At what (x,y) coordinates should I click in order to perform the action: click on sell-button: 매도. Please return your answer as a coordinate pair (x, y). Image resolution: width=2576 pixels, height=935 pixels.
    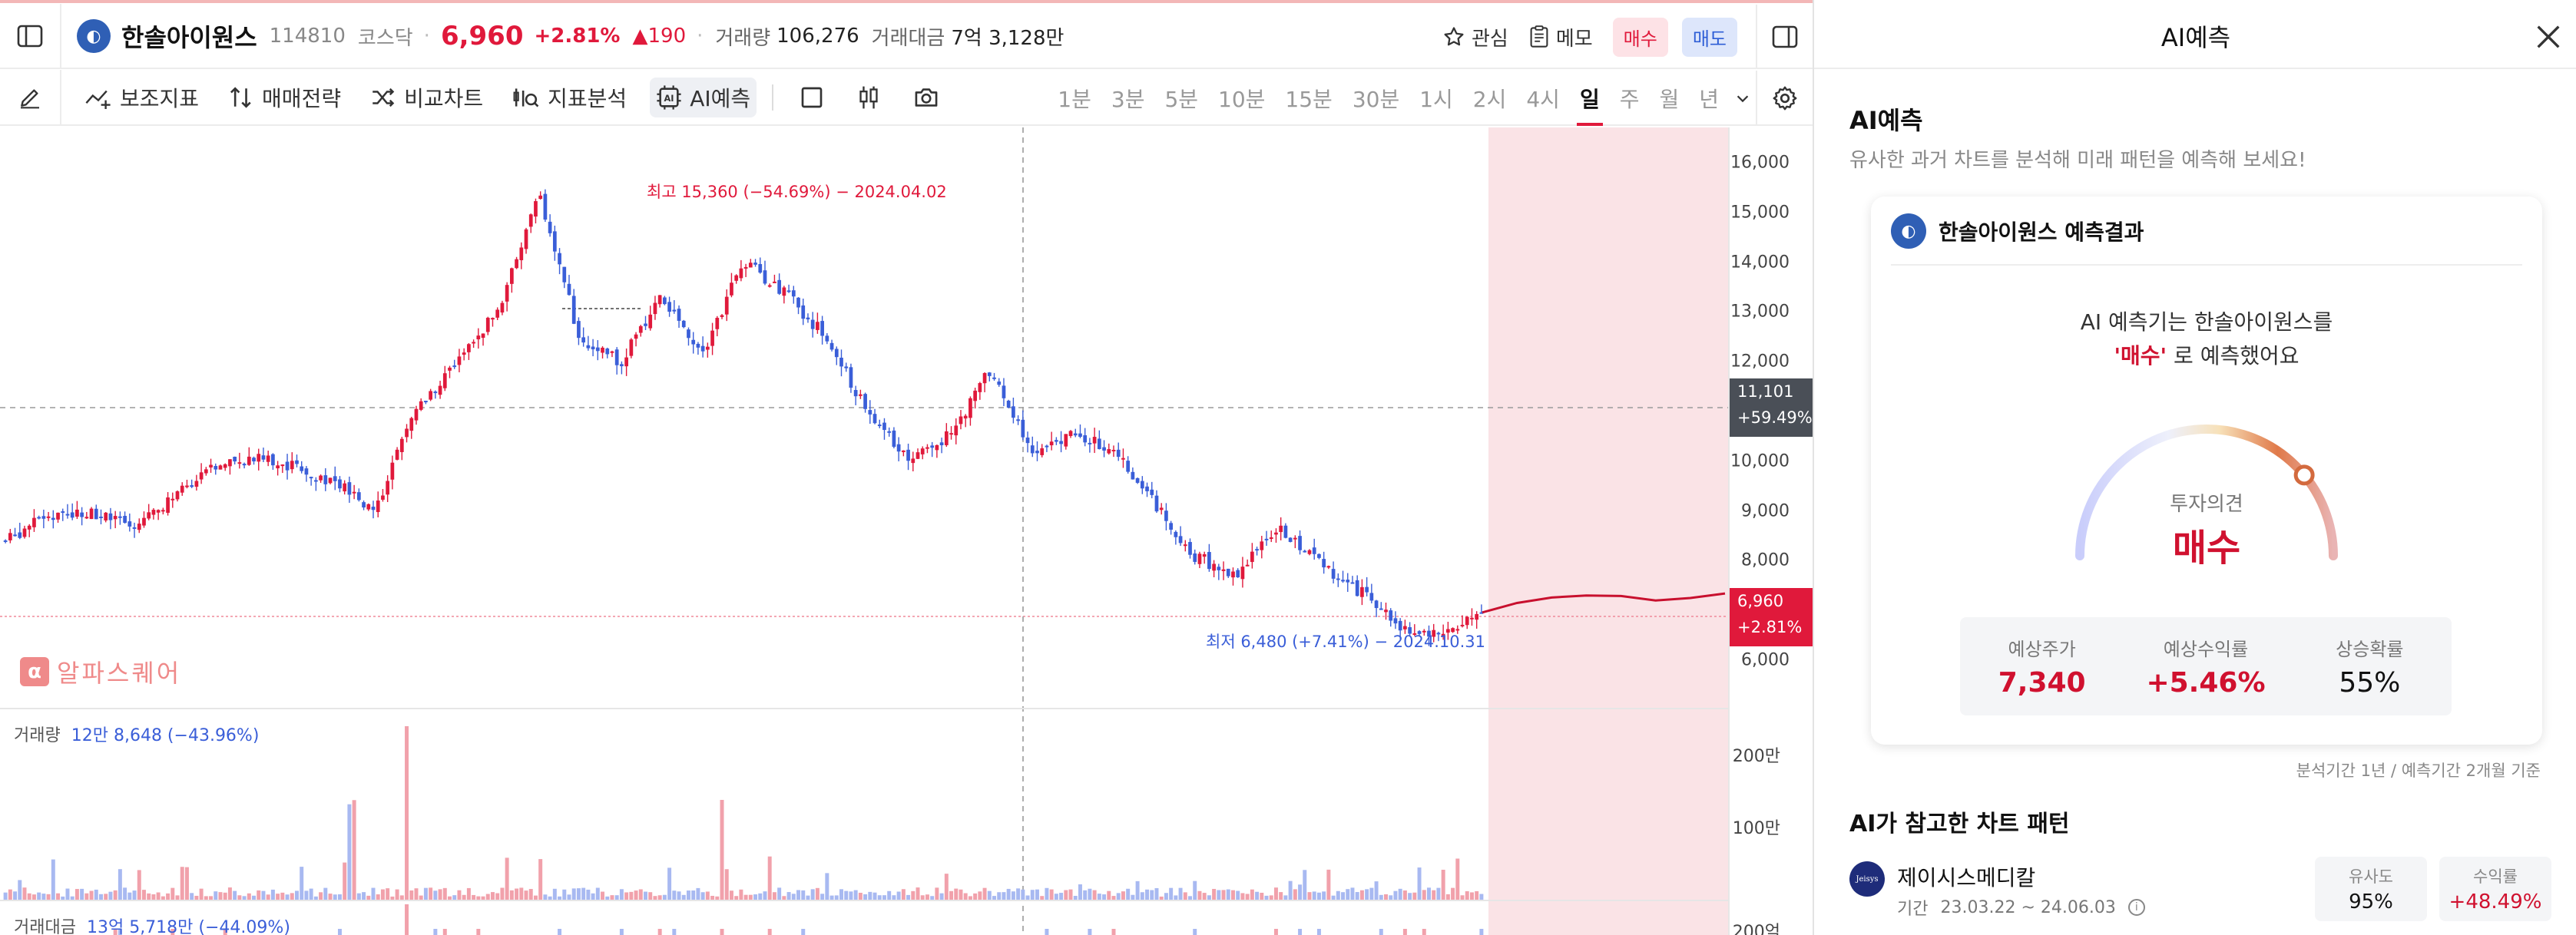
    Looking at the image, I should click on (1709, 37).